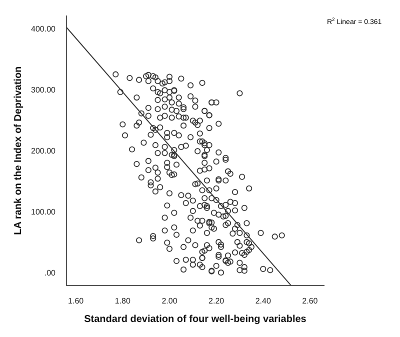 The image size is (400, 337). I want to click on x-tick-label: 2.20, so click(216, 301).